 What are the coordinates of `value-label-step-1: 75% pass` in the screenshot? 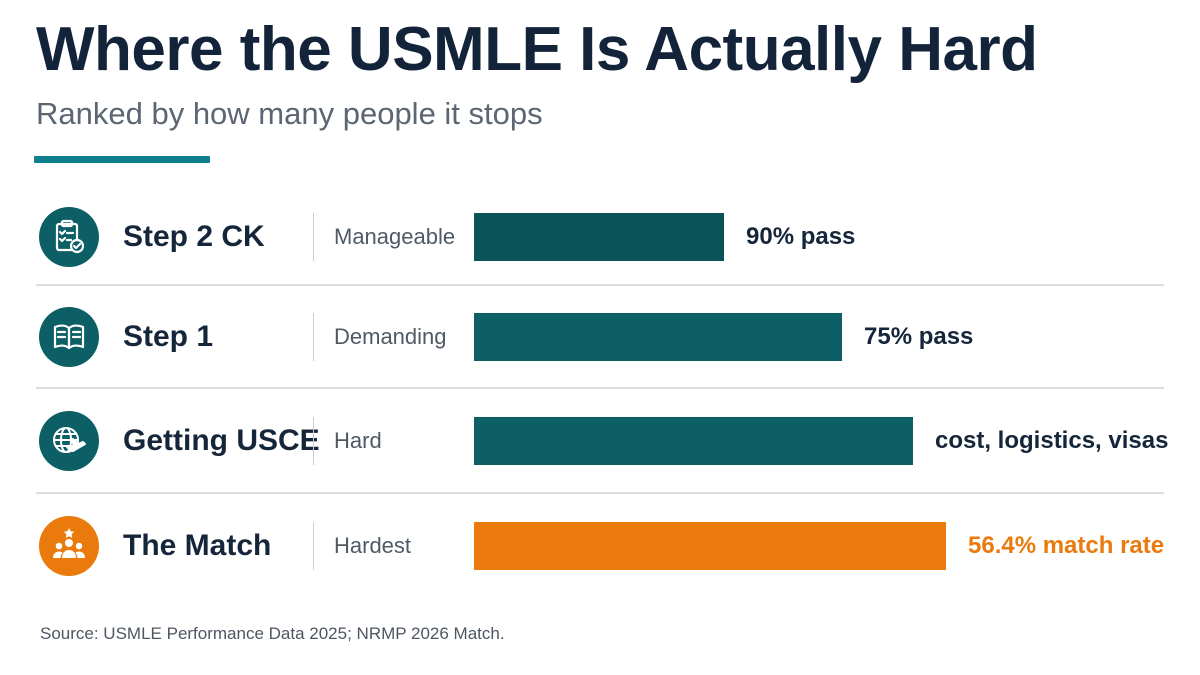 It's located at (919, 336).